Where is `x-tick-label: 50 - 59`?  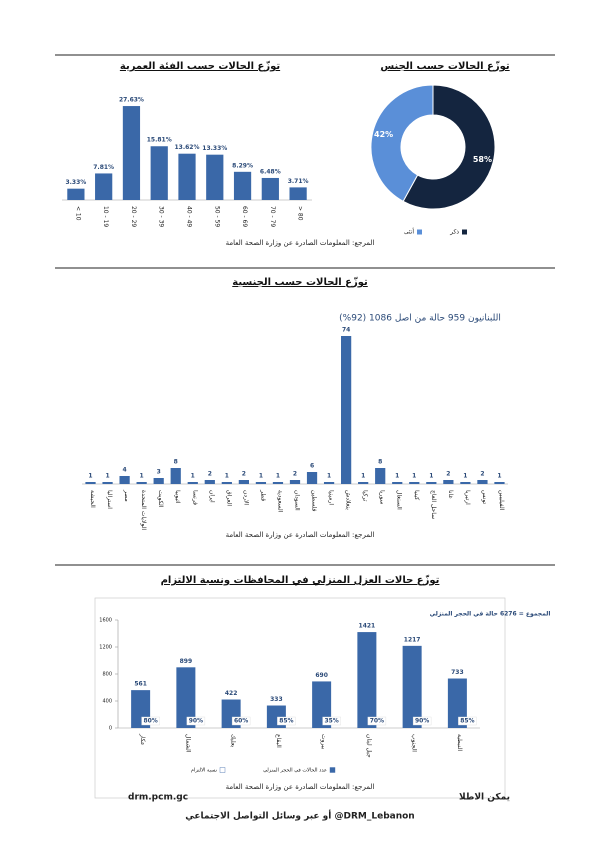 x-tick-label: 50 - 59 is located at coordinates (216, 216).